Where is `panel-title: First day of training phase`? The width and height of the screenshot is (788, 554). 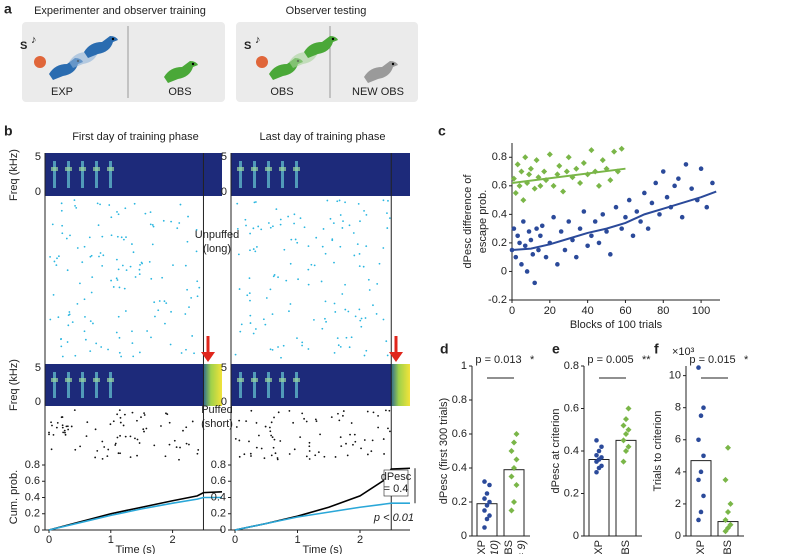
panel-title: First day of training phase is located at coordinates (135, 137).